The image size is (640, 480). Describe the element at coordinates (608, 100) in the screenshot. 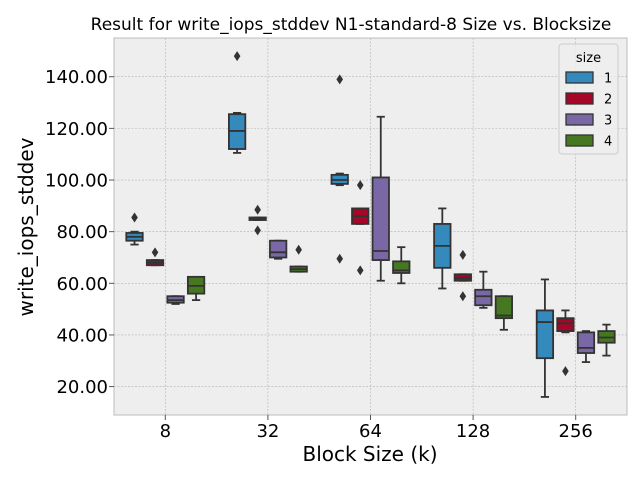

I see `legend-label-2: 2` at that location.